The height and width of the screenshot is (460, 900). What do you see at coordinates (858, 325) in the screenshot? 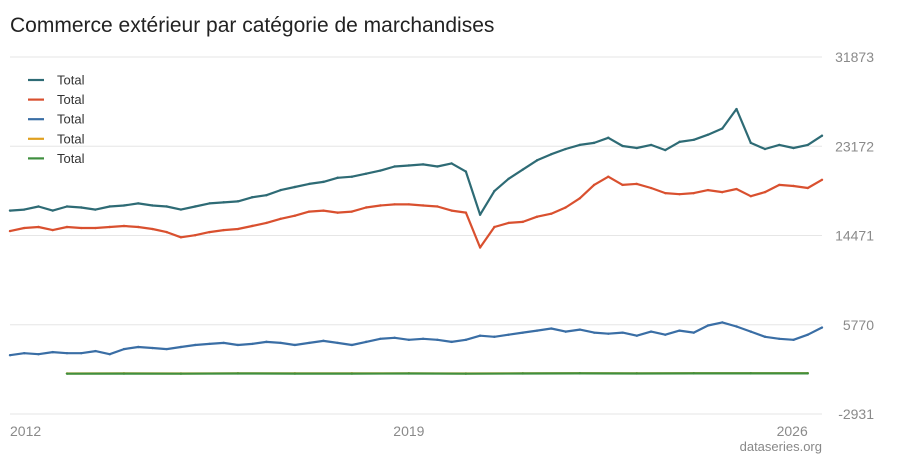
I see `y-tick-label: 5770` at bounding box center [858, 325].